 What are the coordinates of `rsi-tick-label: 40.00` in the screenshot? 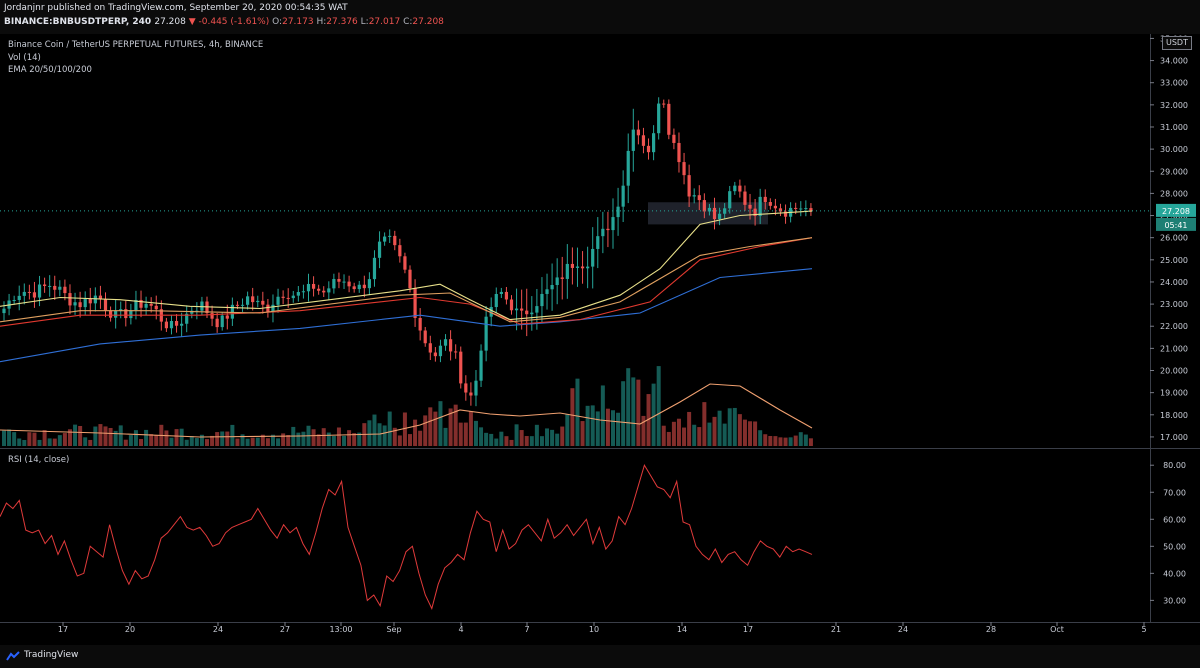 It's located at (1174, 573).